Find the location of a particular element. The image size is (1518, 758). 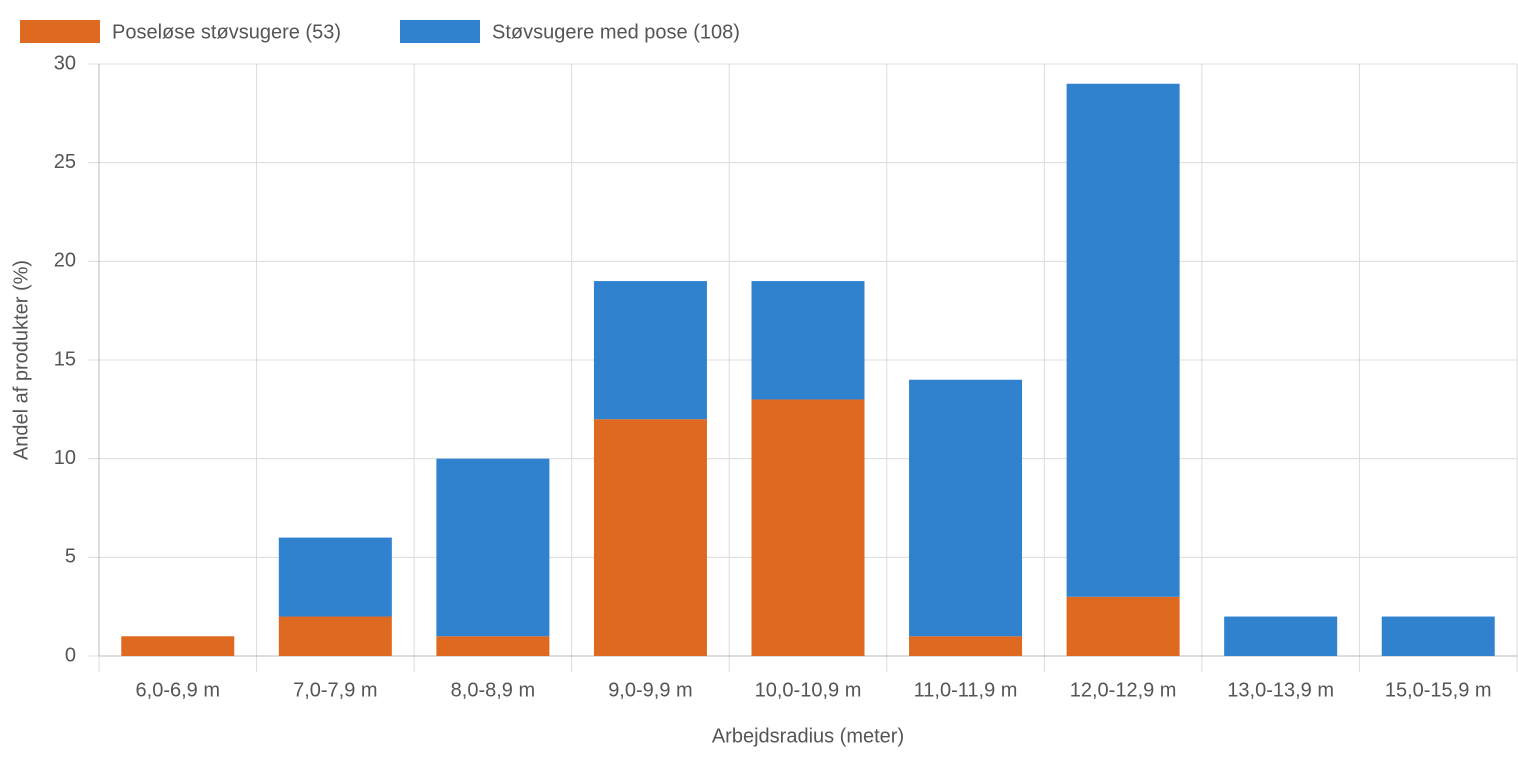

y-tick-label: 30 is located at coordinates (65, 63).